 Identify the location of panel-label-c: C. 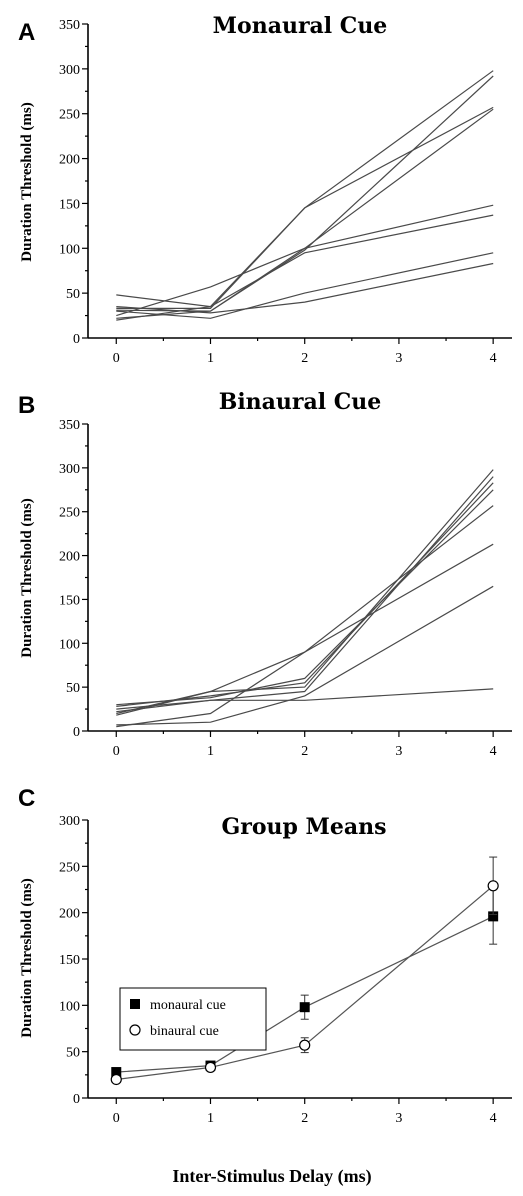
(26, 798).